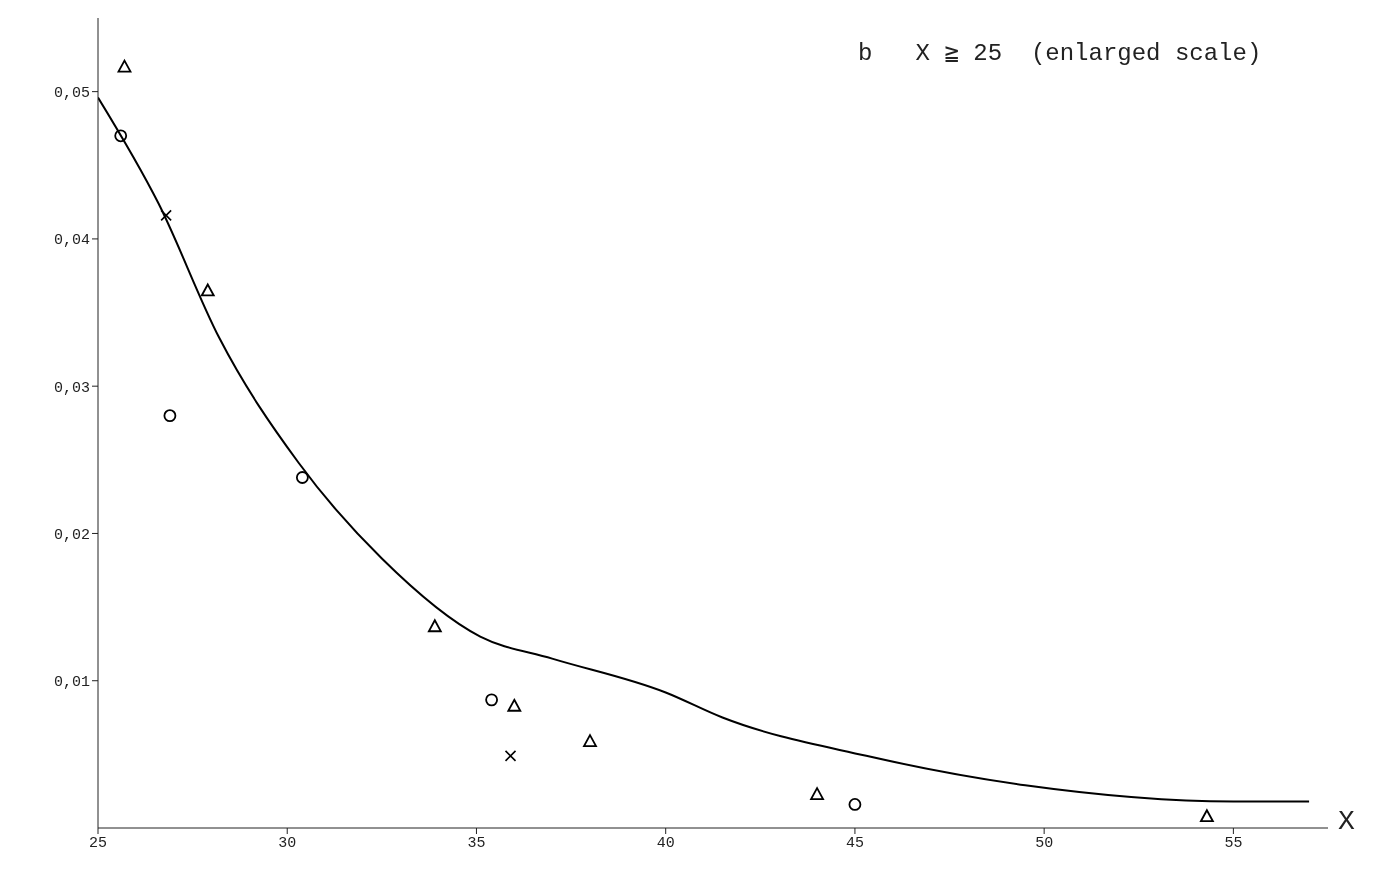 The width and height of the screenshot is (1396, 879). Describe the element at coordinates (1346, 821) in the screenshot. I see `x-axis-title: X` at that location.